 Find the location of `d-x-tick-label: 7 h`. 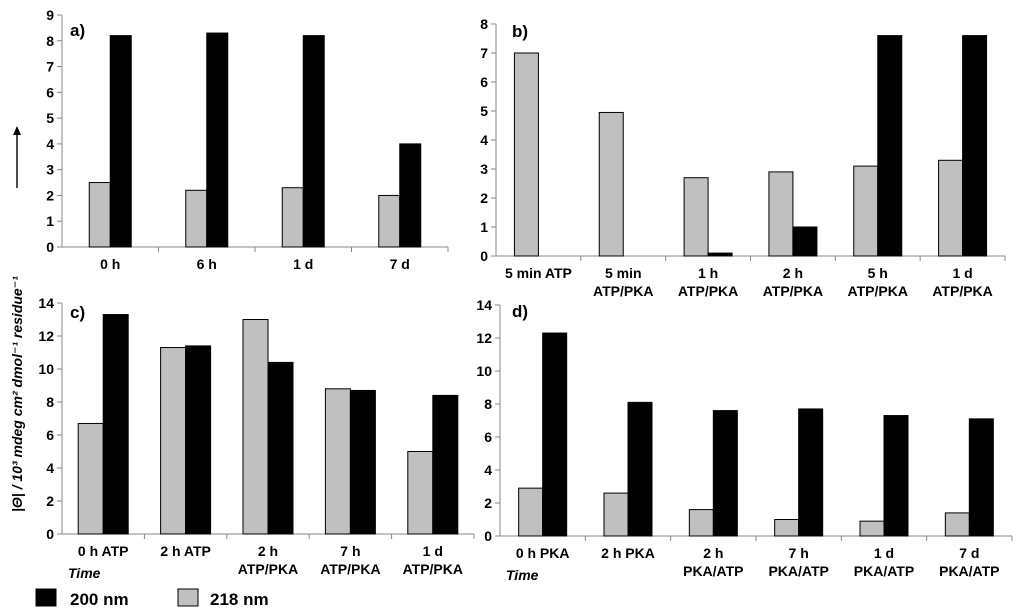

d-x-tick-label: 7 h is located at coordinates (799, 553).